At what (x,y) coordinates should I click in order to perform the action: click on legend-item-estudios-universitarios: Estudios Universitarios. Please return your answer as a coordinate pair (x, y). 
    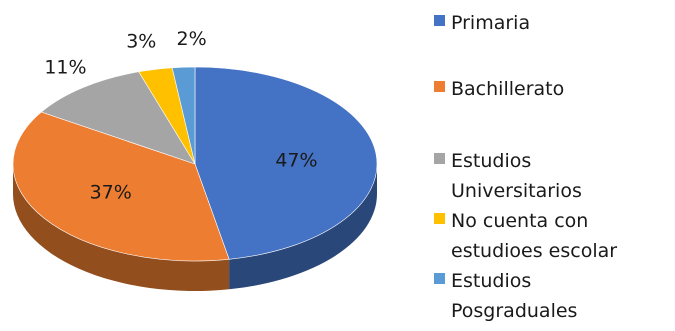
    Looking at the image, I should click on (508, 176).